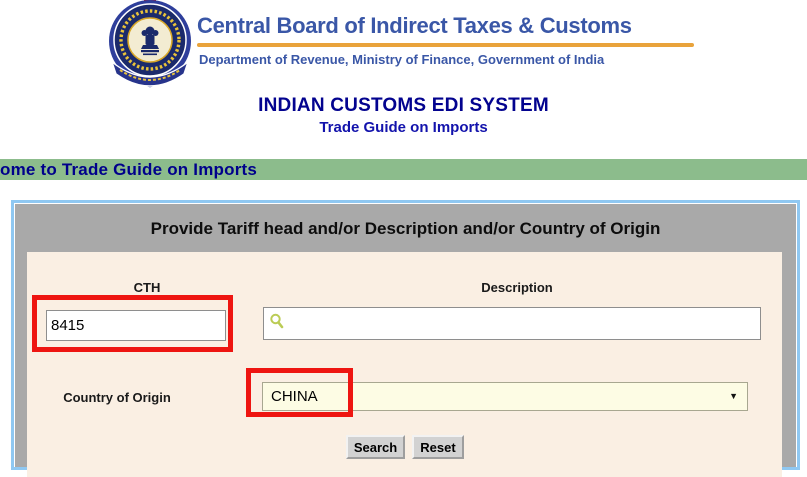 The width and height of the screenshot is (807, 477). What do you see at coordinates (403, 169) in the screenshot?
I see `welcome-banner: ome to Trade Guide on Imports` at bounding box center [403, 169].